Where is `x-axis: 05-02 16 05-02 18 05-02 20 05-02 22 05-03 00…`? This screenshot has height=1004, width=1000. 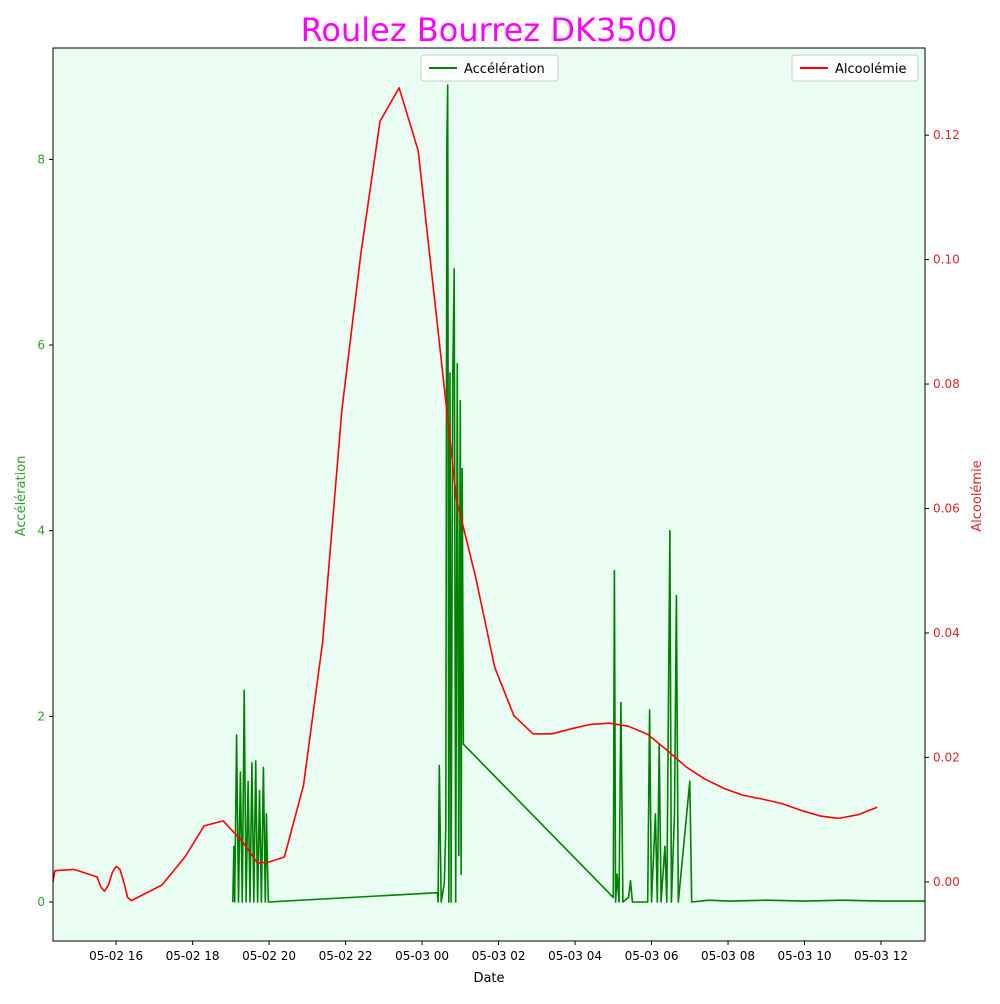 x-axis: 05-02 16 05-02 18 05-02 20 05-02 22 05-03 00… is located at coordinates (498, 952).